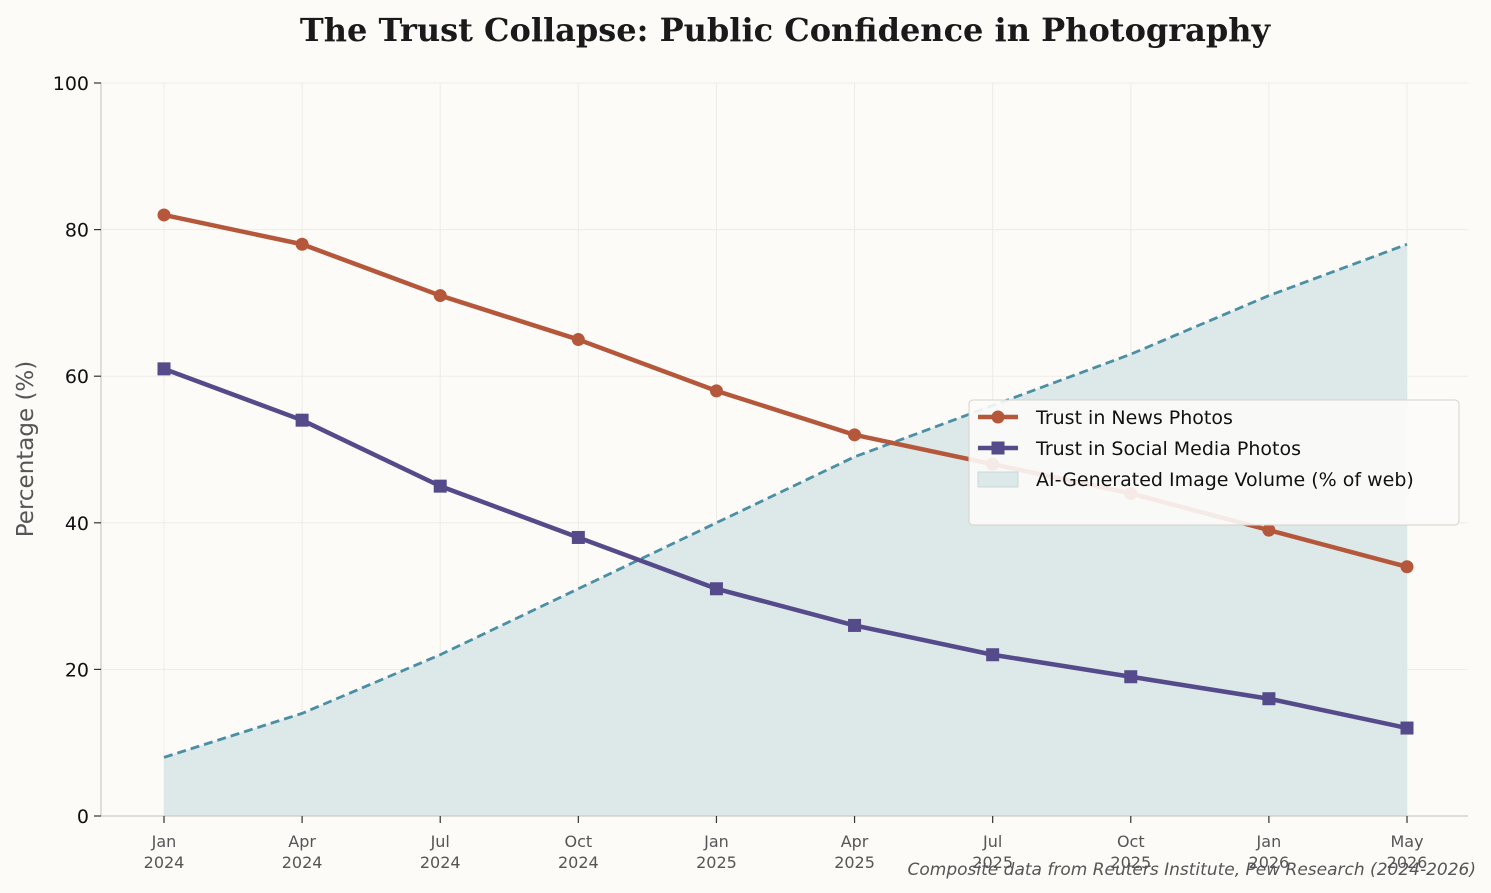 The width and height of the screenshot is (1491, 893). I want to click on xtick-label-5: Apr 2025, so click(854, 852).